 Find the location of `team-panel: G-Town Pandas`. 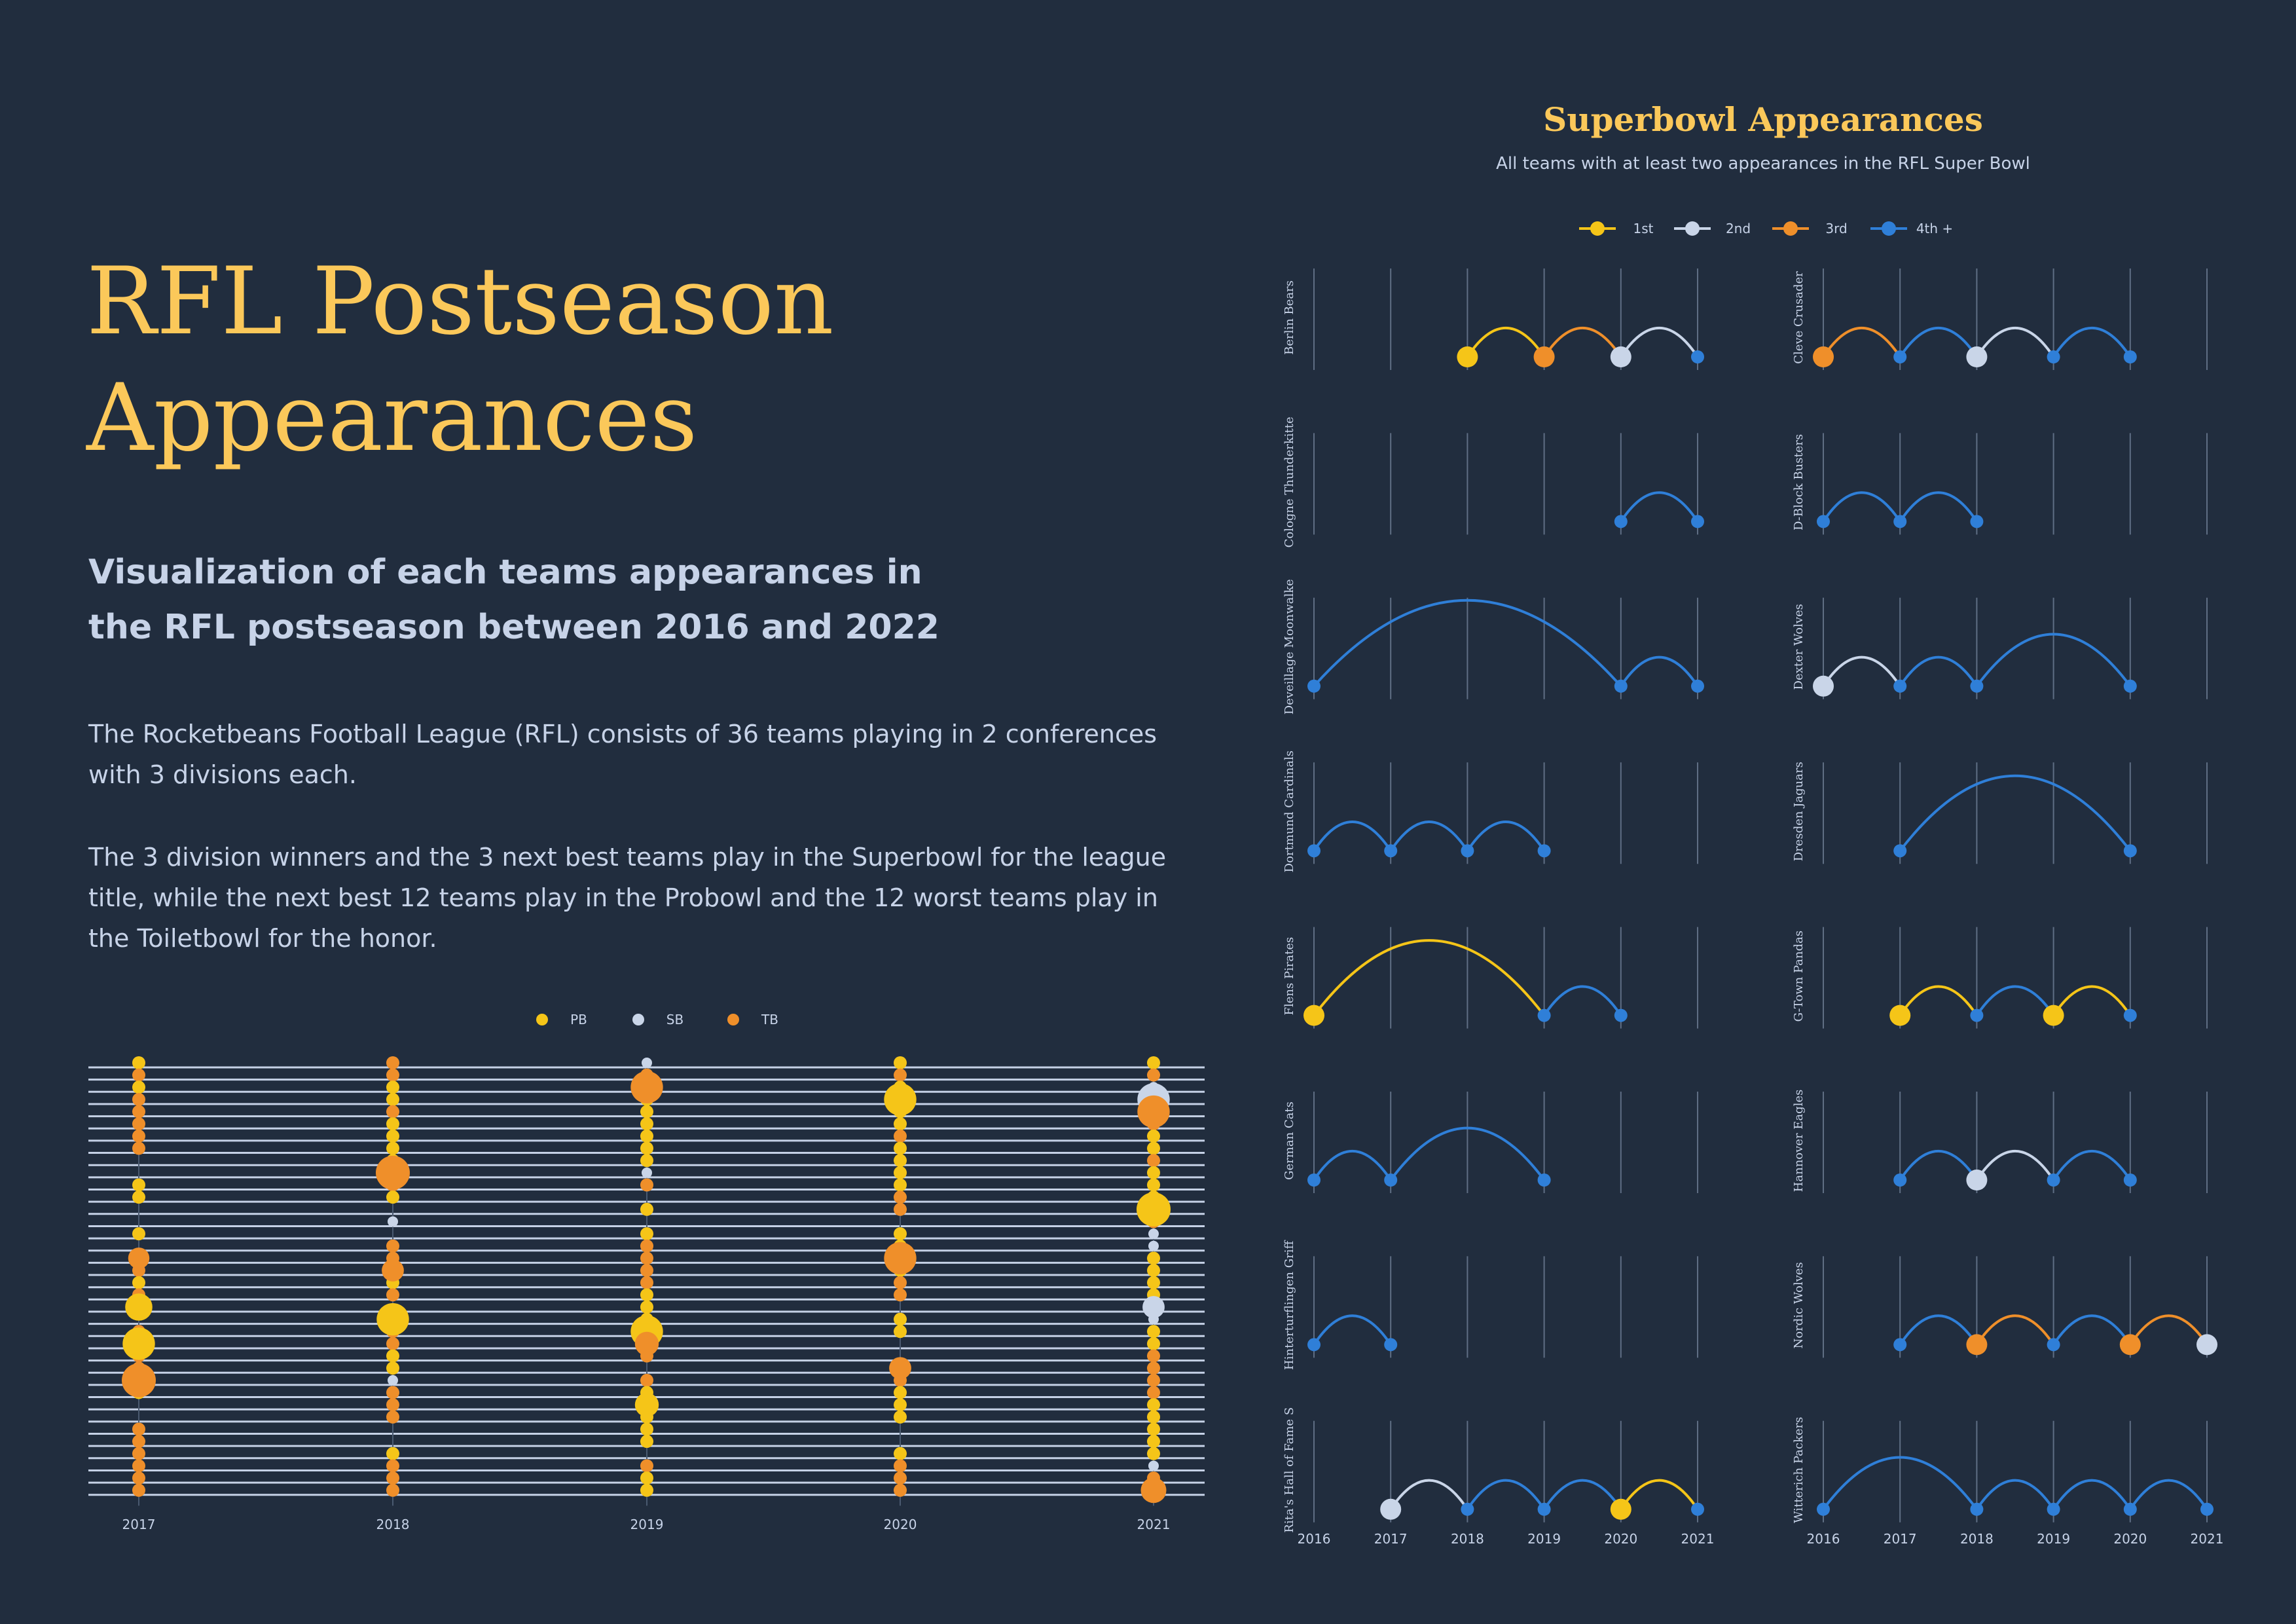

team-panel: G-Town Pandas is located at coordinates (2000, 978).